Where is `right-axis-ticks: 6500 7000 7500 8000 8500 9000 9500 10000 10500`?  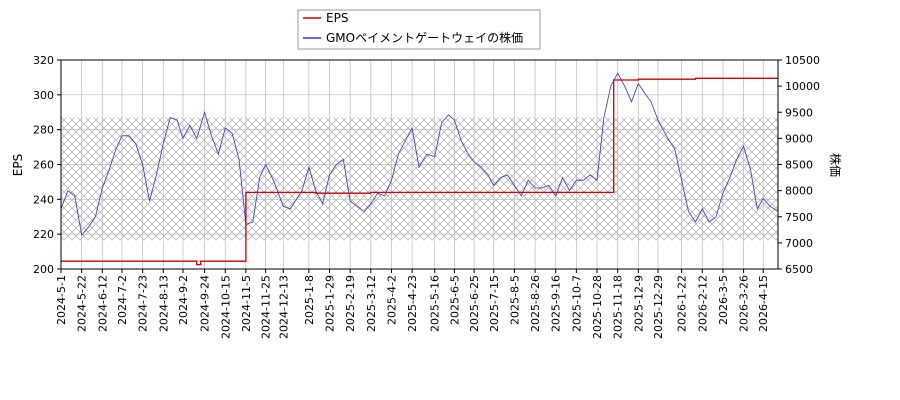
right-axis-ticks: 6500 7000 7500 8000 8500 9000 9500 10000 10500 is located at coordinates (799, 165).